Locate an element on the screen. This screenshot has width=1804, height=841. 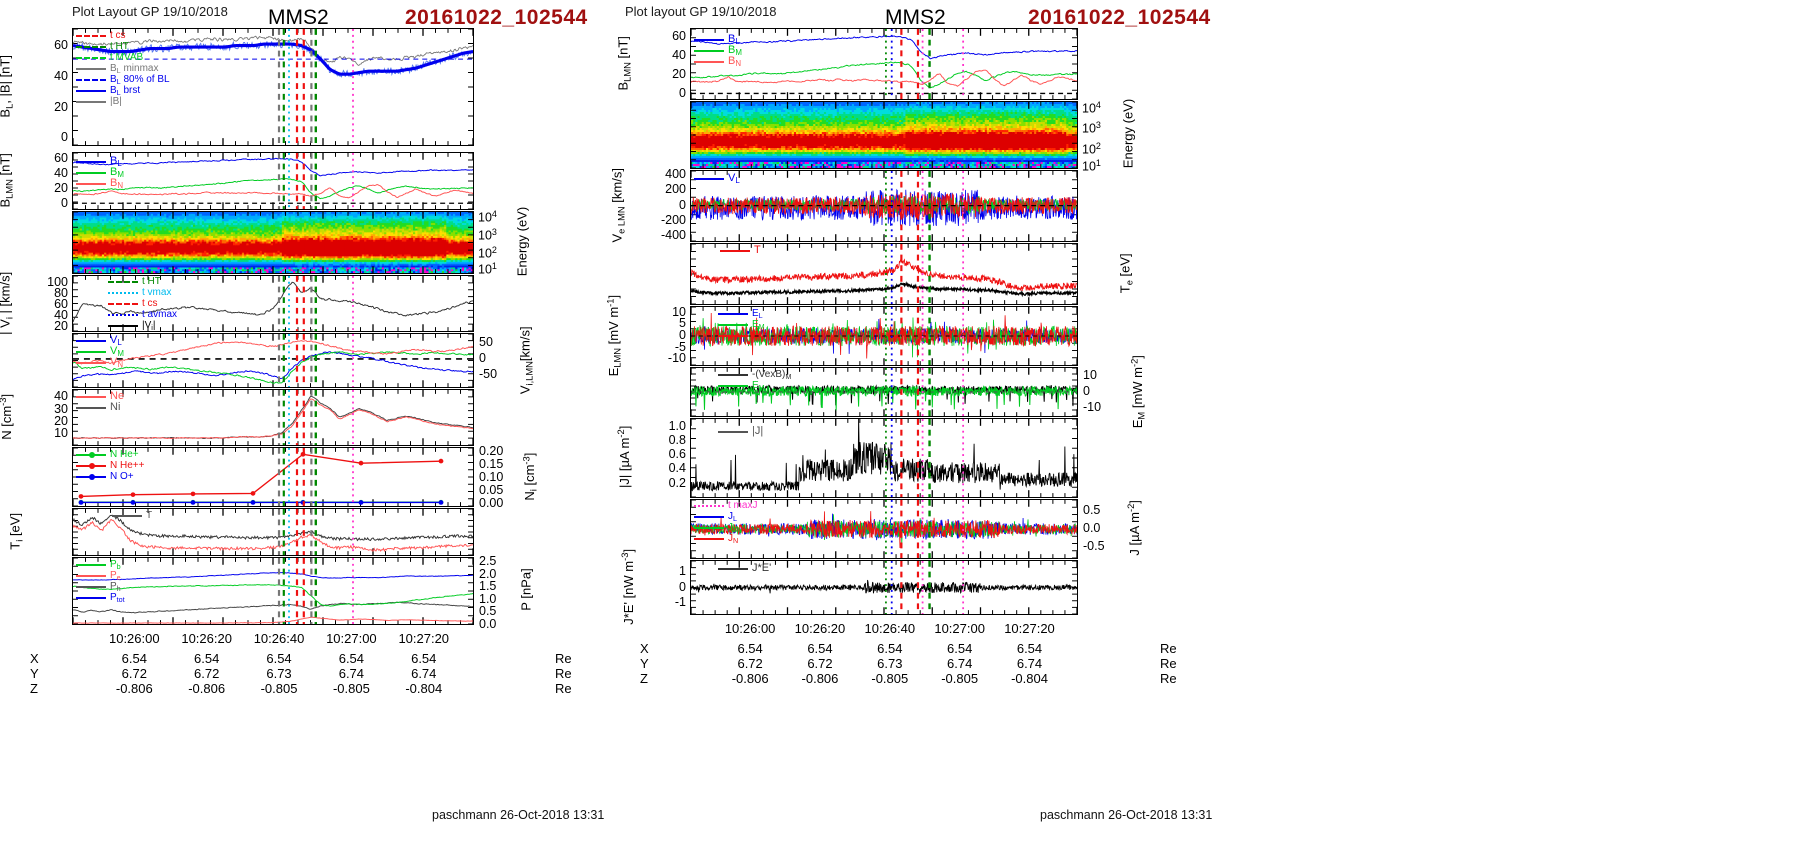
legend-label: EM is located at coordinates (758, 386).